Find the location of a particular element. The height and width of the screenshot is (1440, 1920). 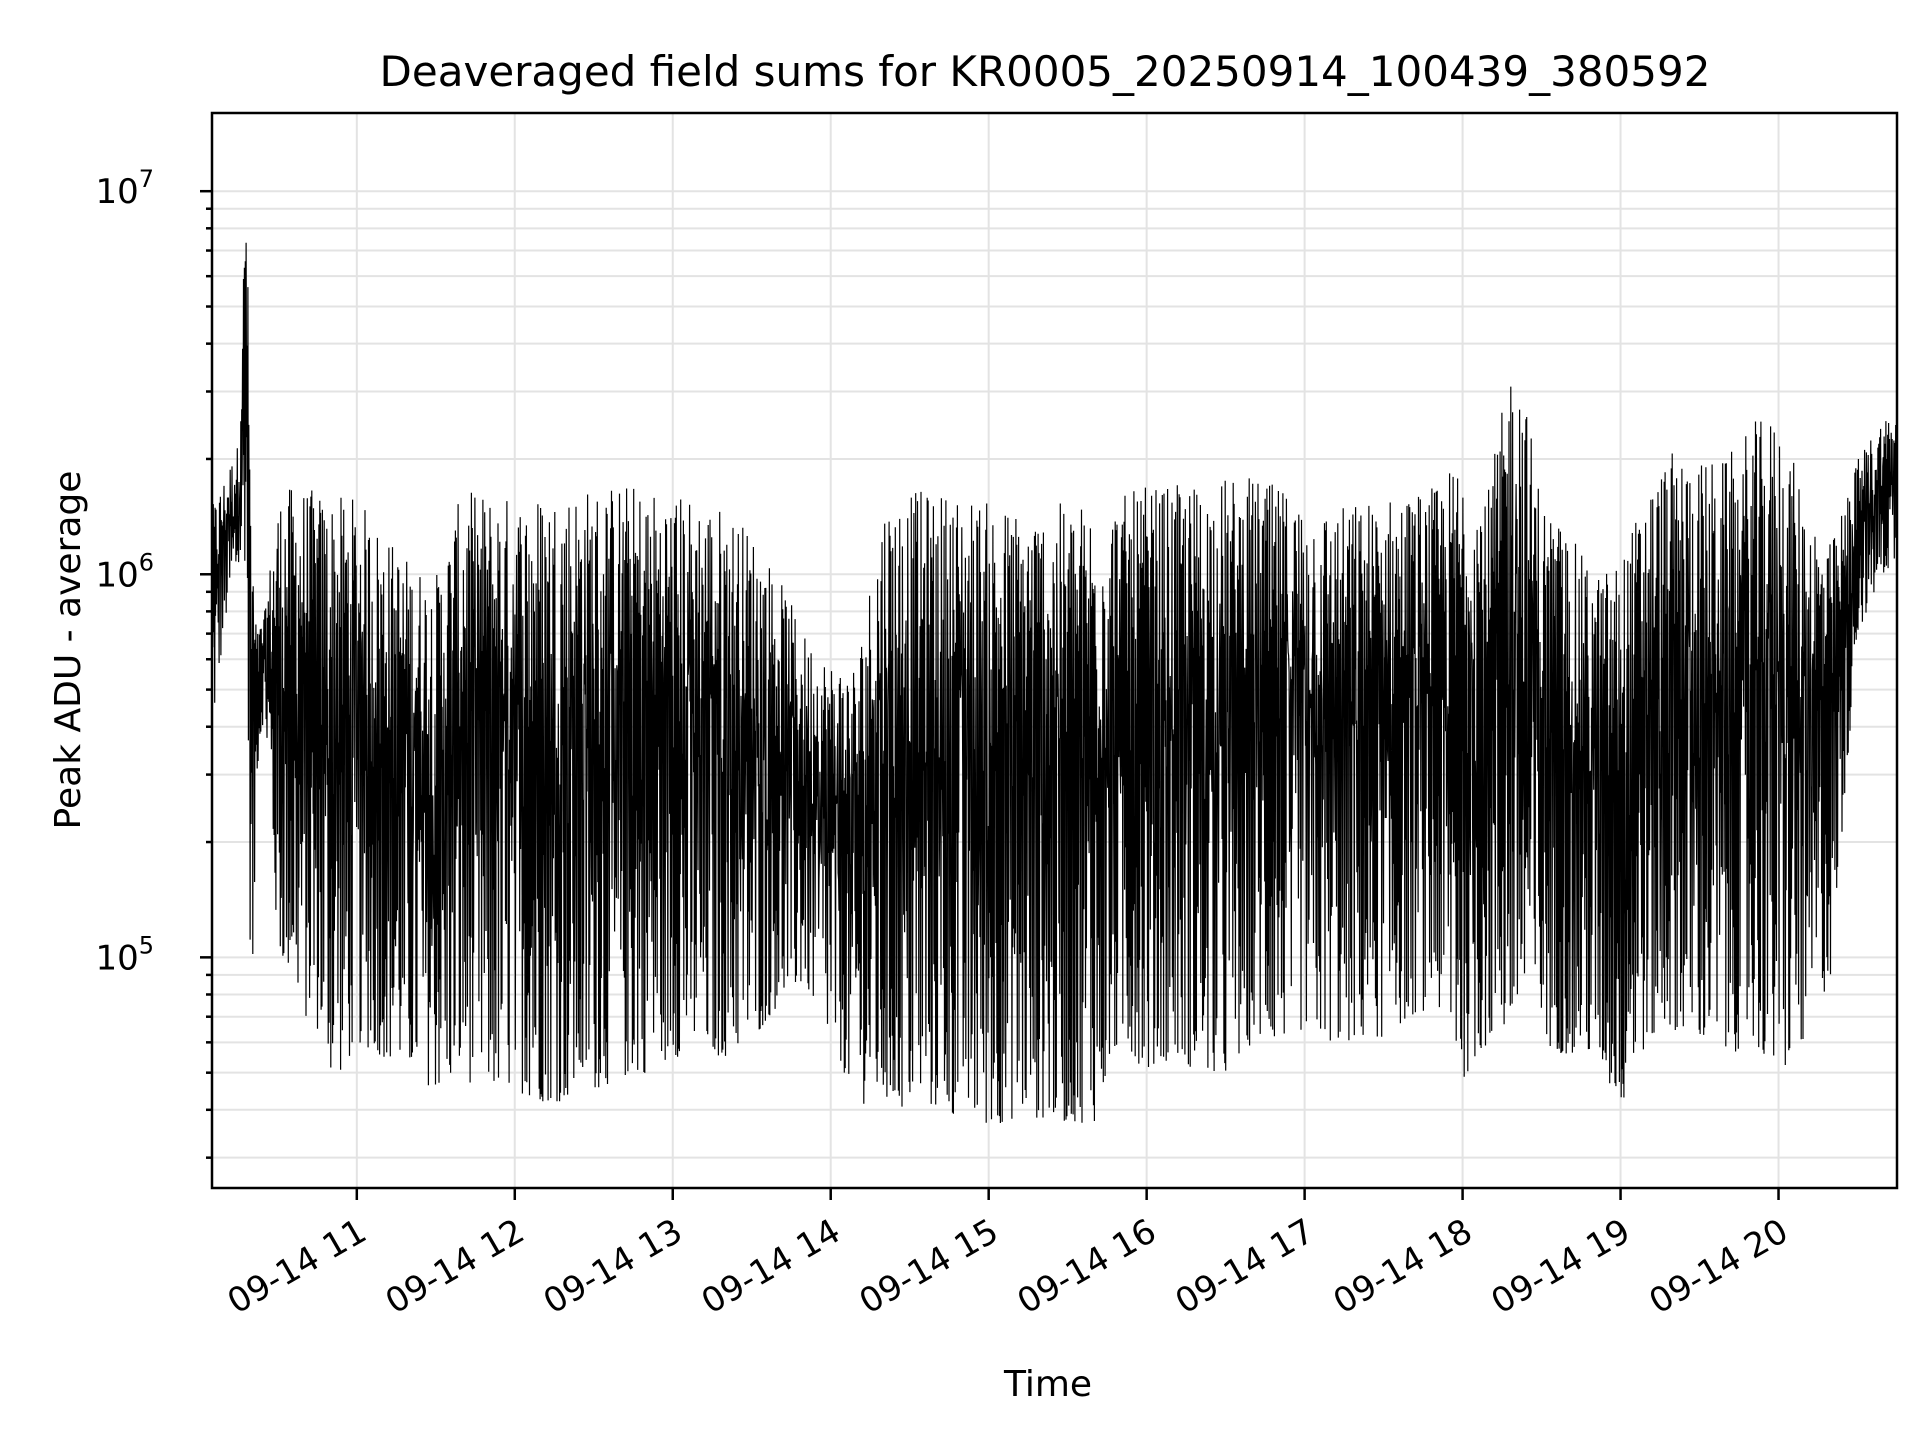

x-tick-label: 09-14 17 is located at coordinates (1245, 1266).